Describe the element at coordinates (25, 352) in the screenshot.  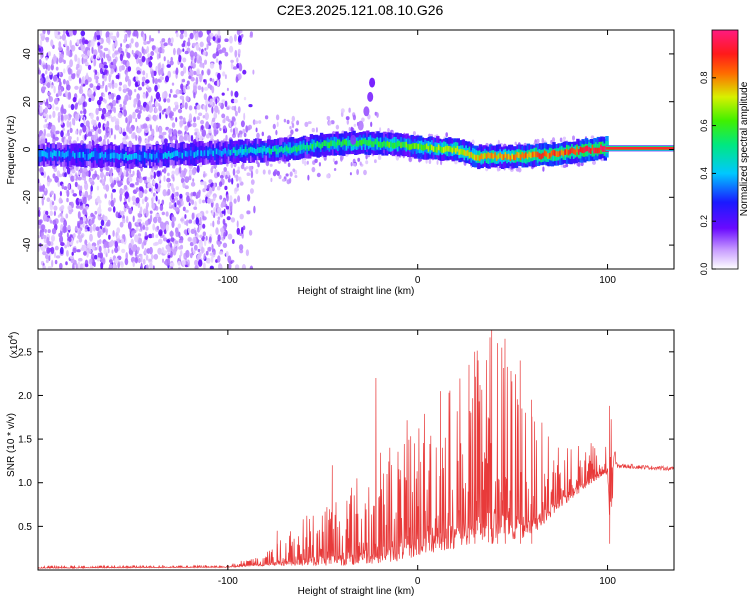
I see `snr-ytick-label: 2.5` at that location.